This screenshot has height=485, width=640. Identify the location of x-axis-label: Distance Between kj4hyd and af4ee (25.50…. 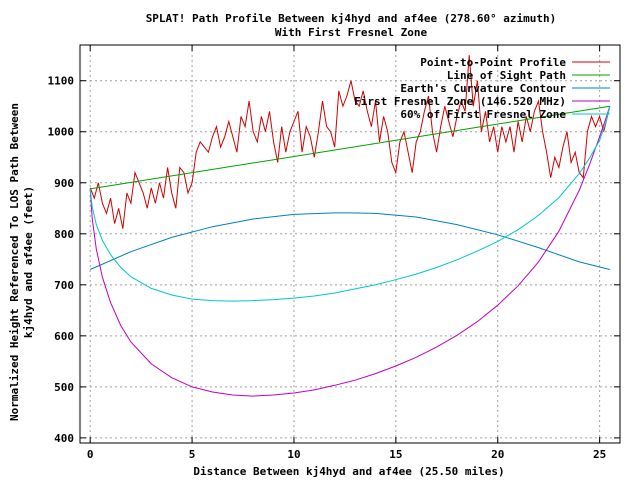
(348, 471).